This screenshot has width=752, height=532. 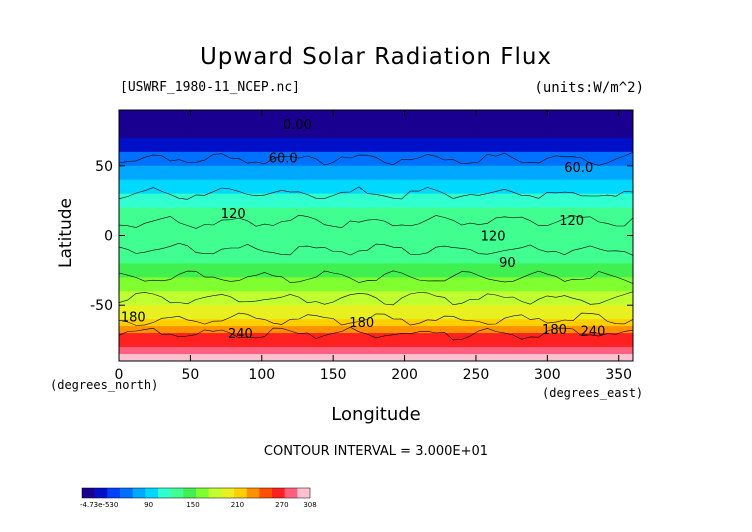 I want to click on contour-label: 90, so click(x=507, y=263).